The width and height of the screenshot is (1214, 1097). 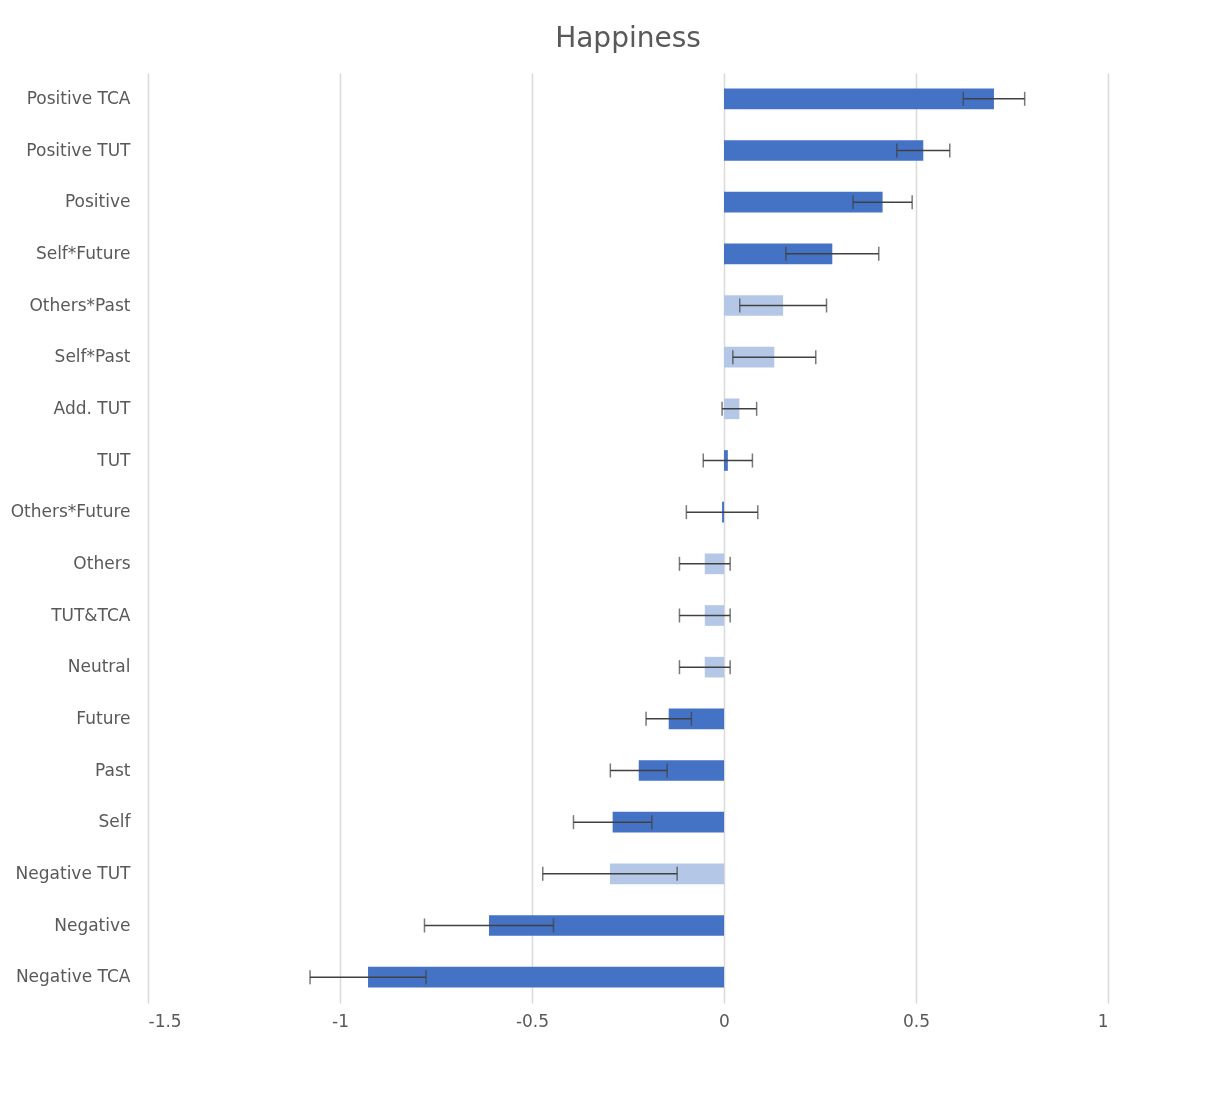 What do you see at coordinates (532, 1020) in the screenshot?
I see `x-tick-label: -0.5` at bounding box center [532, 1020].